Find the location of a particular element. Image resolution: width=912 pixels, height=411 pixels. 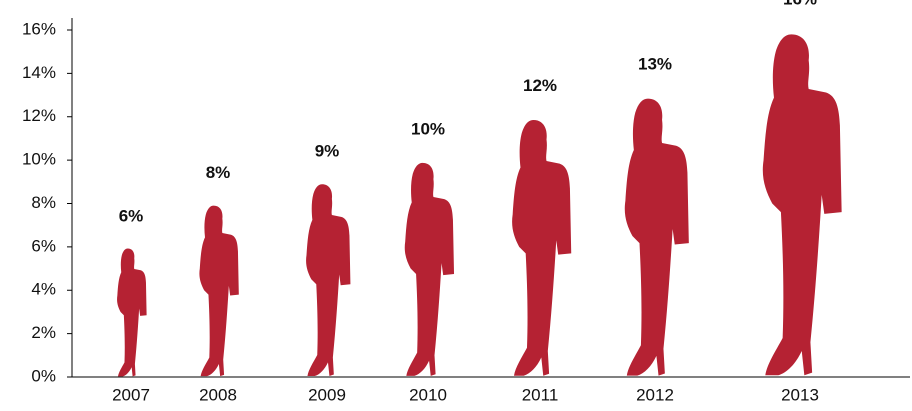

value-label: 8% is located at coordinates (218, 172).